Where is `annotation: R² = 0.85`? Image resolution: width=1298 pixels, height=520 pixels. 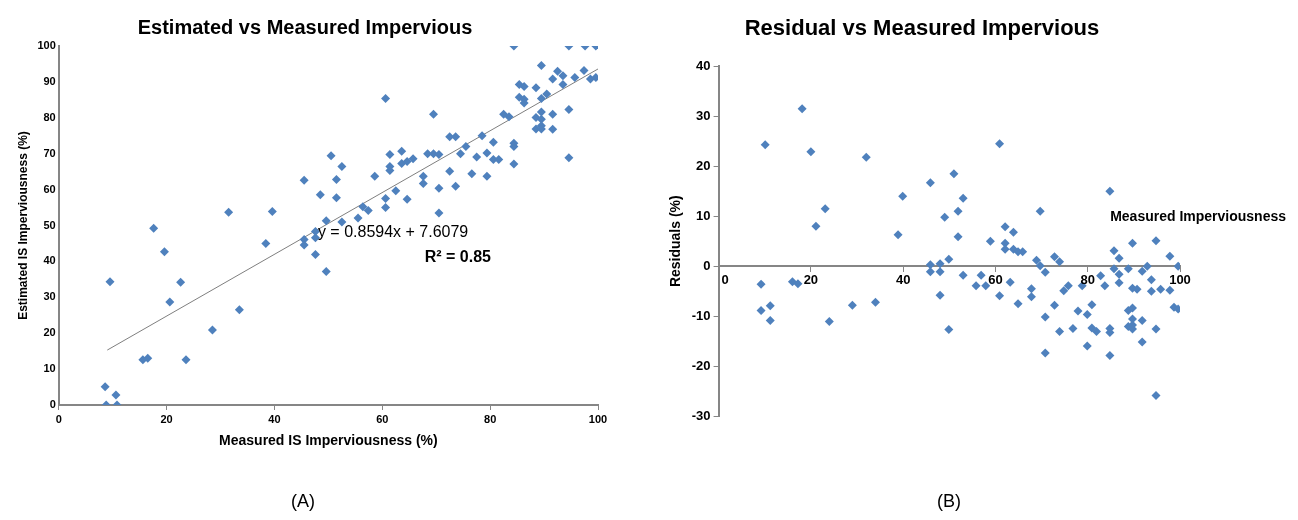
annotation: R² = 0.85 is located at coordinates (458, 257).